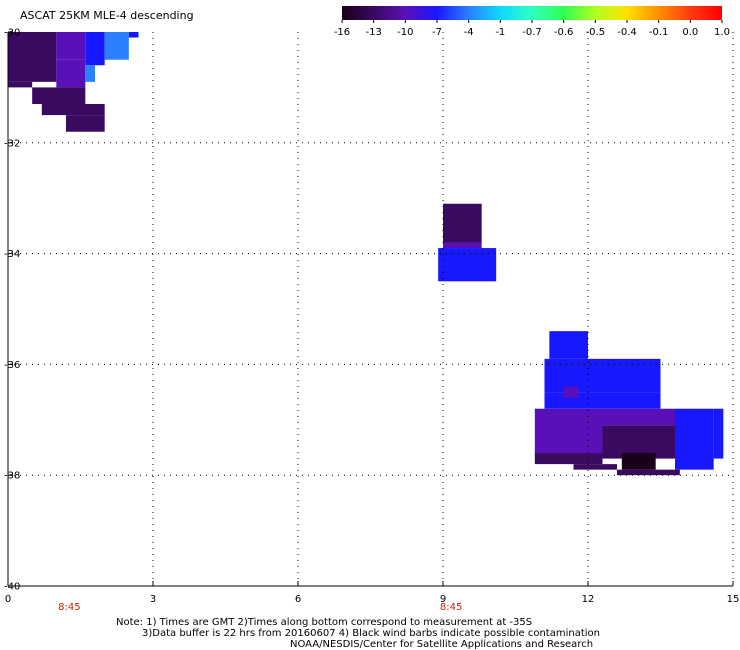 This screenshot has height=650, width=740. What do you see at coordinates (12, 587) in the screenshot?
I see `y-tick-label: -40` at bounding box center [12, 587].